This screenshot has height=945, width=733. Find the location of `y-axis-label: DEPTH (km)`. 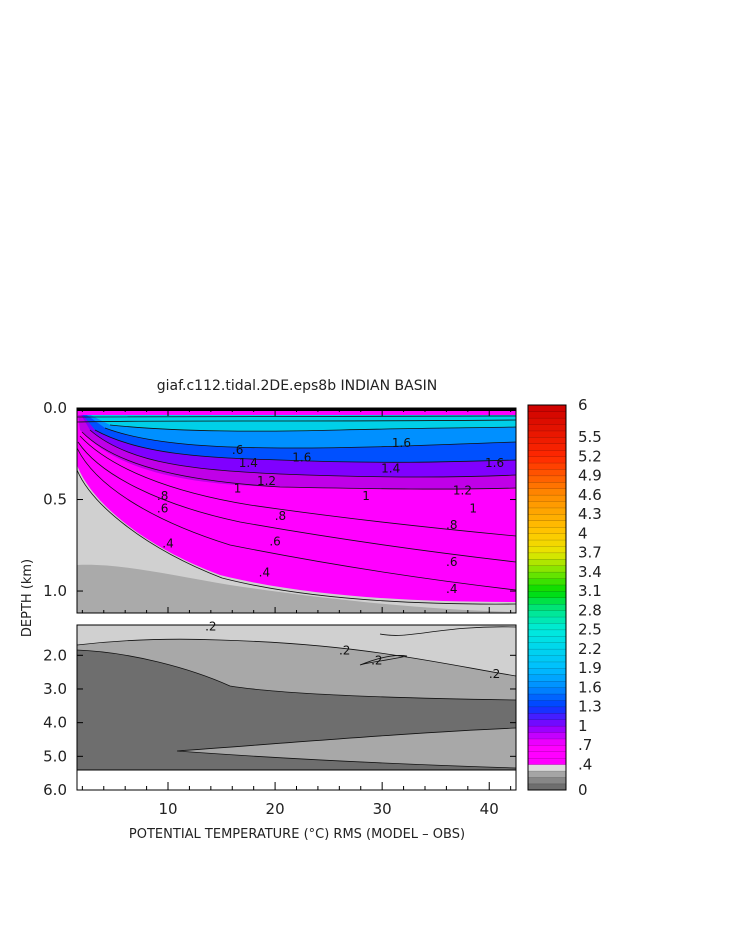

y-axis-label: DEPTH (km) is located at coordinates (27, 598).